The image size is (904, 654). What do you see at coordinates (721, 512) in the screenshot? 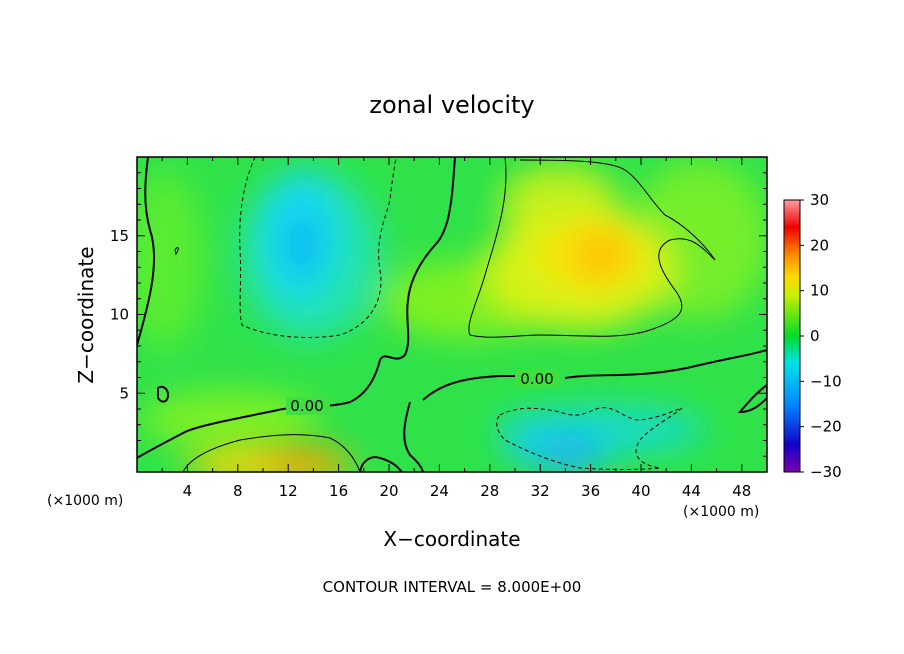
I see `x-unit-right: (×1000 m)` at bounding box center [721, 512].